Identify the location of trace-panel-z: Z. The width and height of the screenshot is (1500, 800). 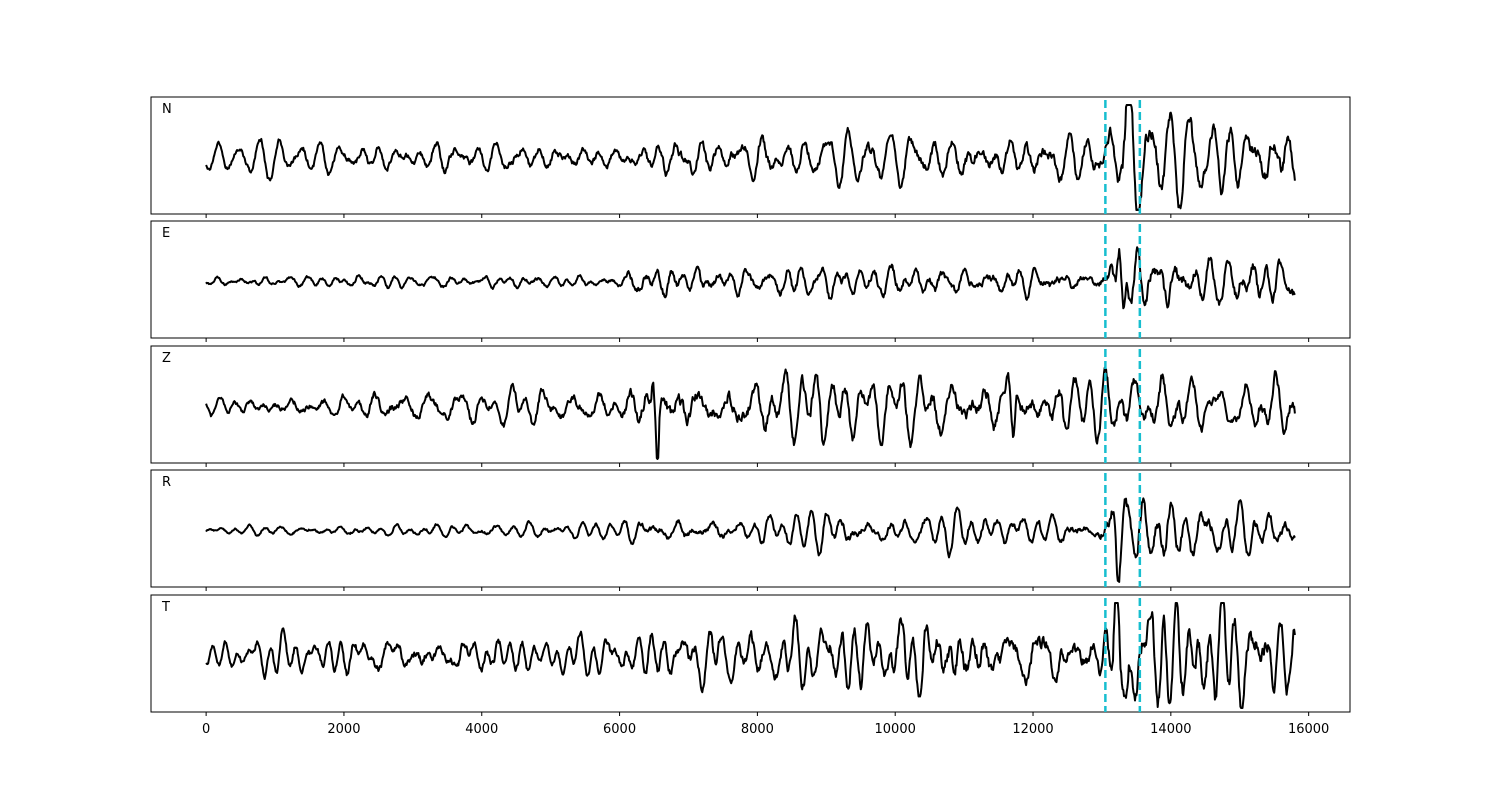
(750, 406).